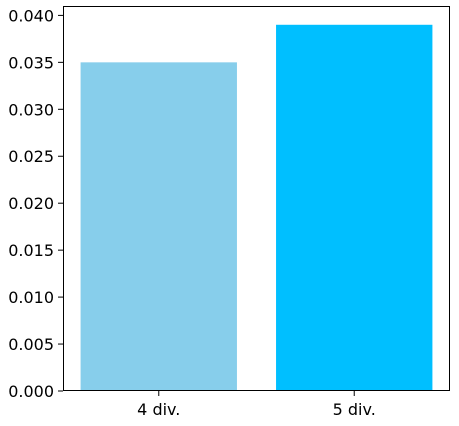 The height and width of the screenshot is (426, 459). What do you see at coordinates (31, 109) in the screenshot?
I see `y-tick-label: 0.030` at bounding box center [31, 109].